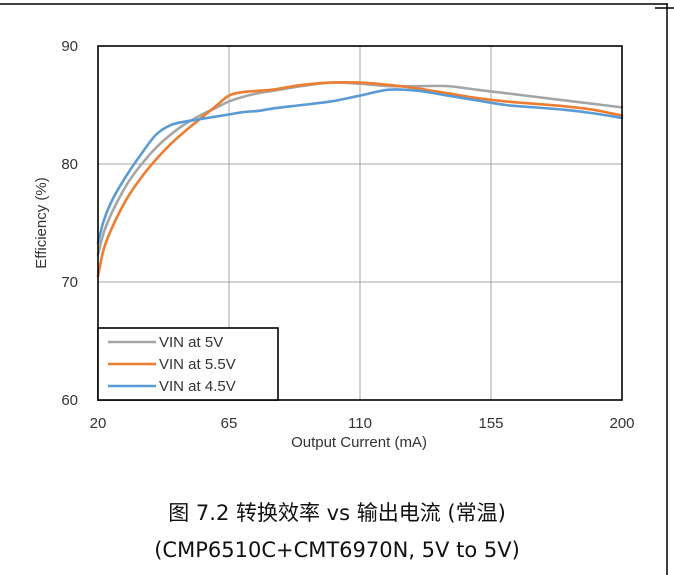  I want to click on y-tick-label: 70, so click(69, 282).